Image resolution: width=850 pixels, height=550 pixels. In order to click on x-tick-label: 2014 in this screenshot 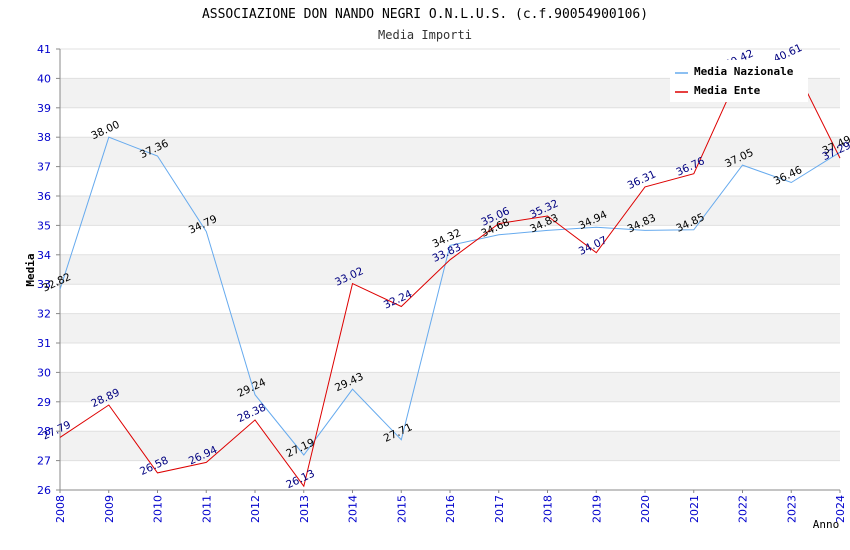, I will do `click(353, 509)`.